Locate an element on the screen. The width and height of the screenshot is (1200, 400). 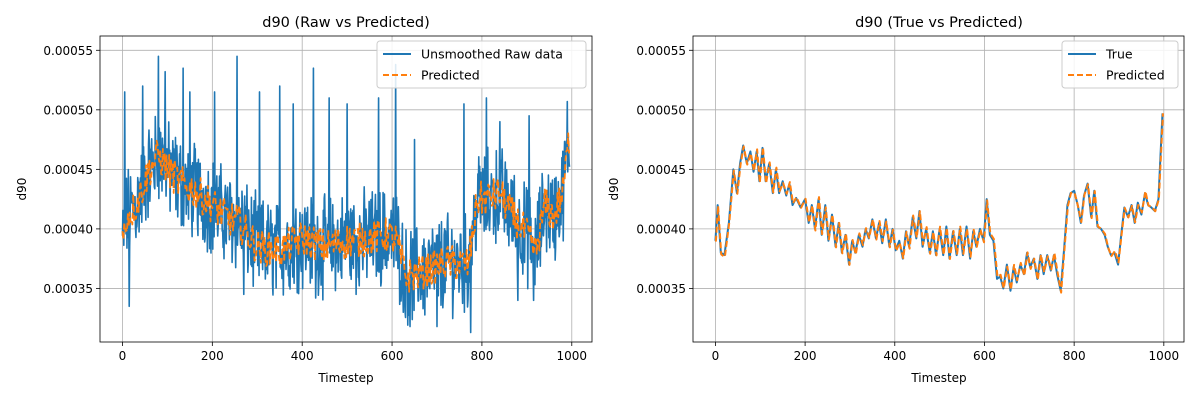
chart-title: d90 (Raw vs Predicted) is located at coordinates (346, 23).